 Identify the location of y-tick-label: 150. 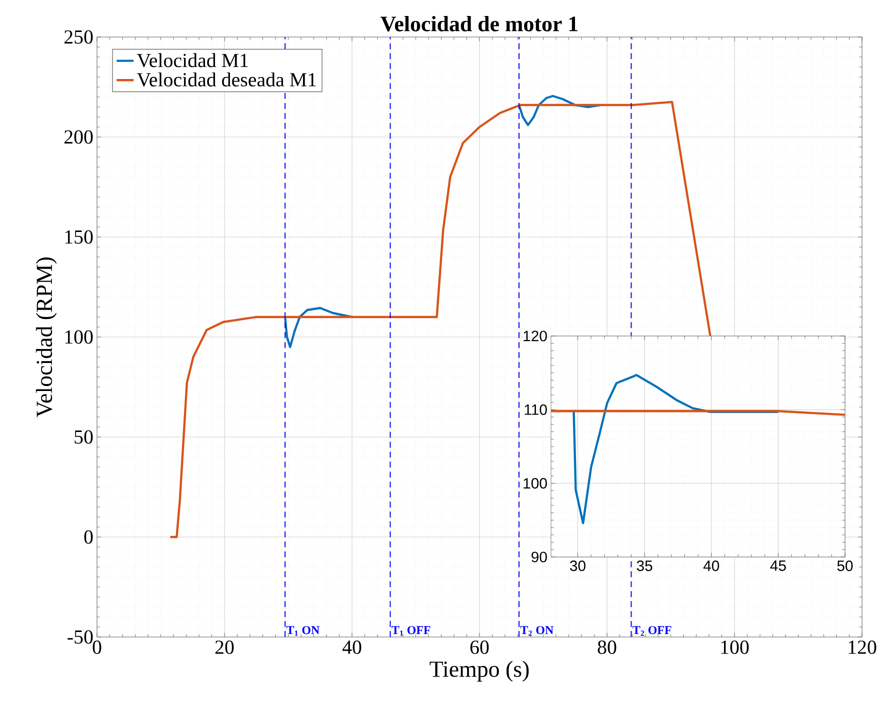
(79, 237).